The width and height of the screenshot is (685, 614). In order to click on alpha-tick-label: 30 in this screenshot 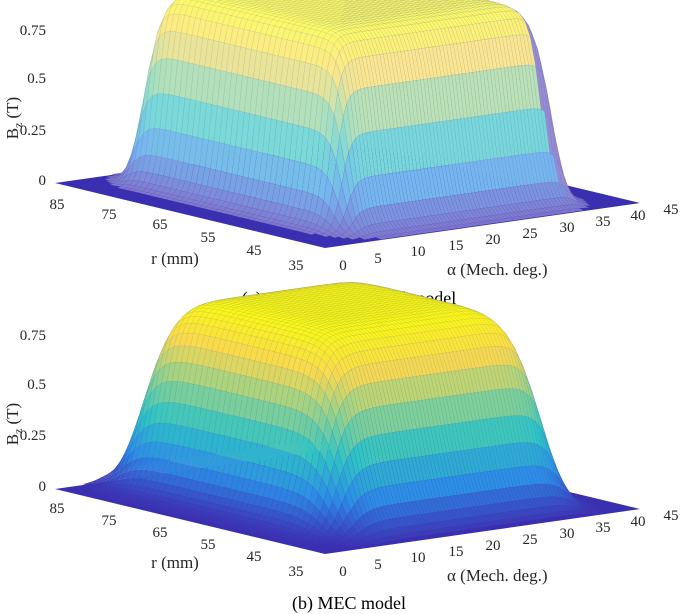, I will do `click(567, 228)`.